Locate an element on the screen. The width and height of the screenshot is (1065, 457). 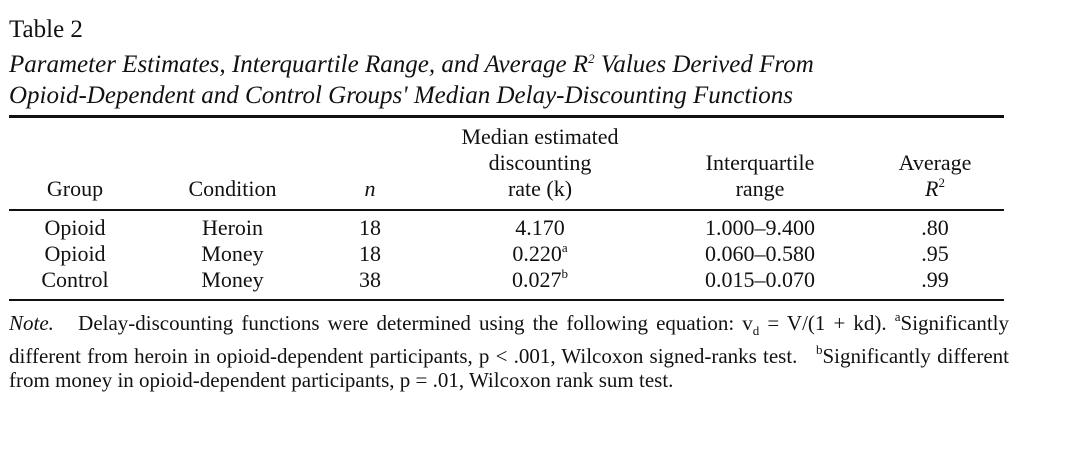
header-r2-superscript: 2 is located at coordinates (941, 182).